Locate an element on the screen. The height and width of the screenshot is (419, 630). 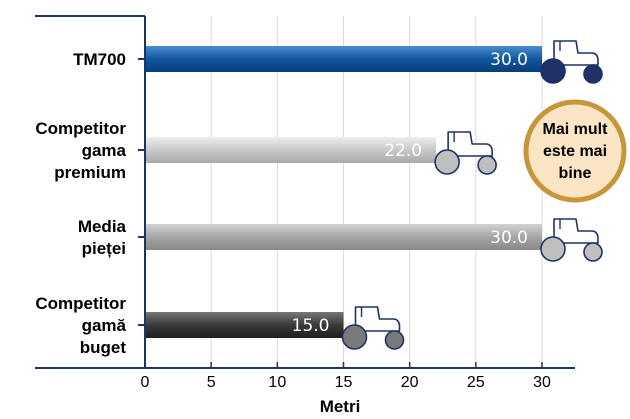
badge-text-line: este mai is located at coordinates (575, 151).